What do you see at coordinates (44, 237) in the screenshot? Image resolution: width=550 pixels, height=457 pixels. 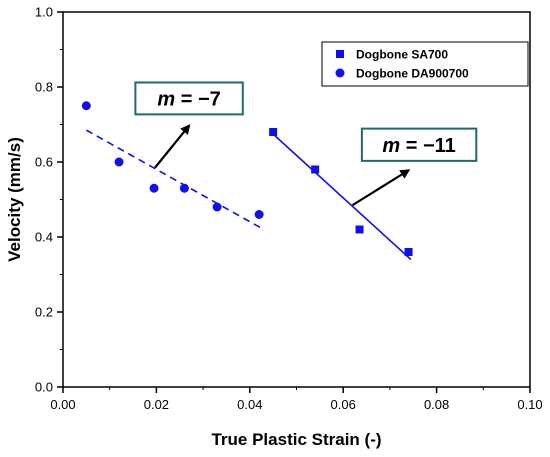 I see `y-tick-label: 0.4` at bounding box center [44, 237].